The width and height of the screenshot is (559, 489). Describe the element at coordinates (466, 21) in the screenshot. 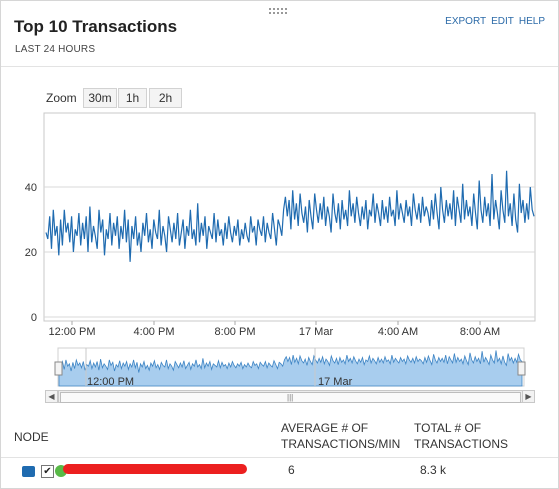

I see `export-link: EXPORT` at that location.